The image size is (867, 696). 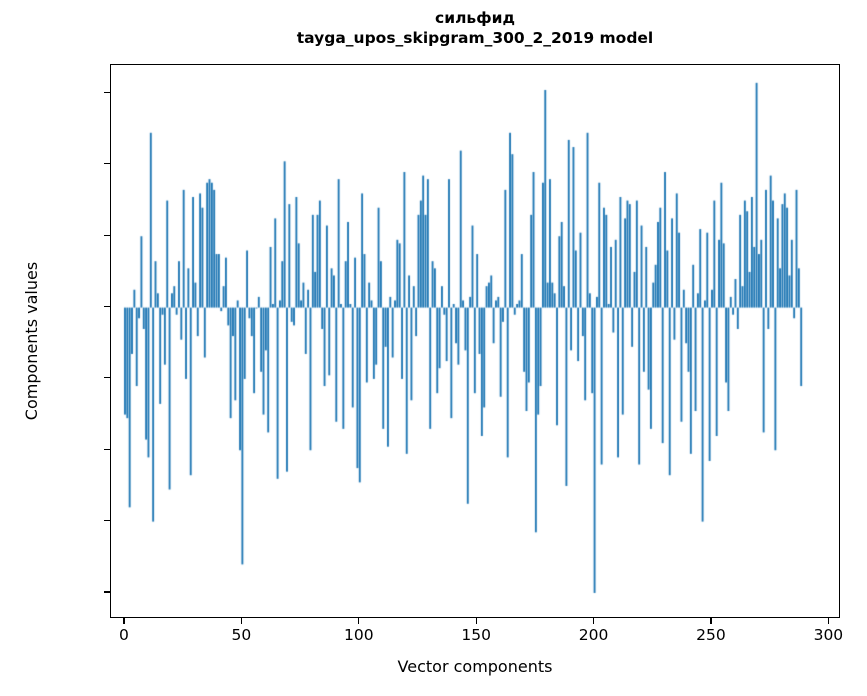 What do you see at coordinates (475, 666) in the screenshot?
I see `x-axis-label: Vector components` at bounding box center [475, 666].